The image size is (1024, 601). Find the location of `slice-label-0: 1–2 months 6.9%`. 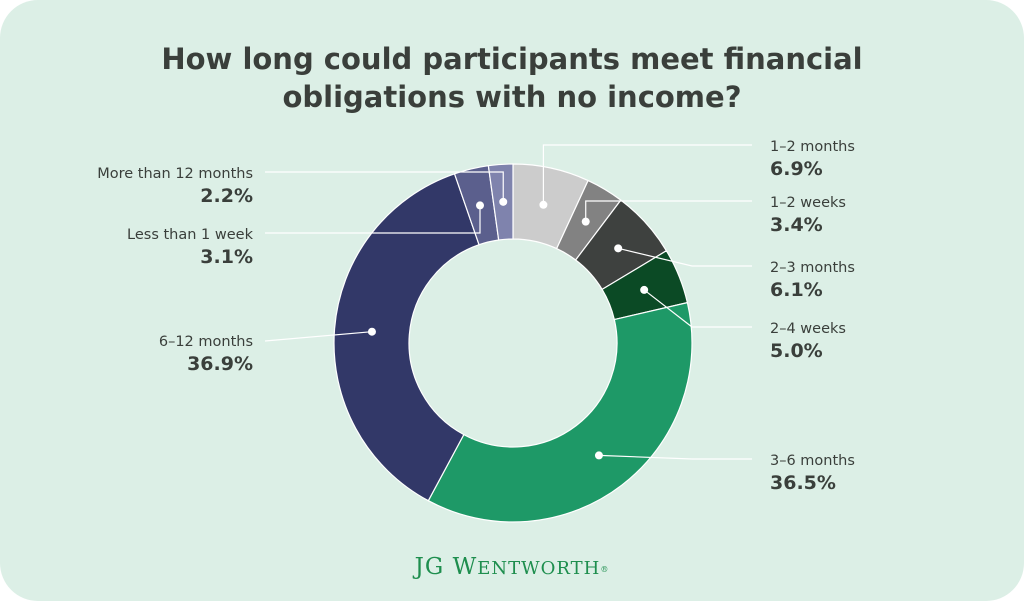

slice-label-0: 1–2 months 6.9% is located at coordinates (812, 159).